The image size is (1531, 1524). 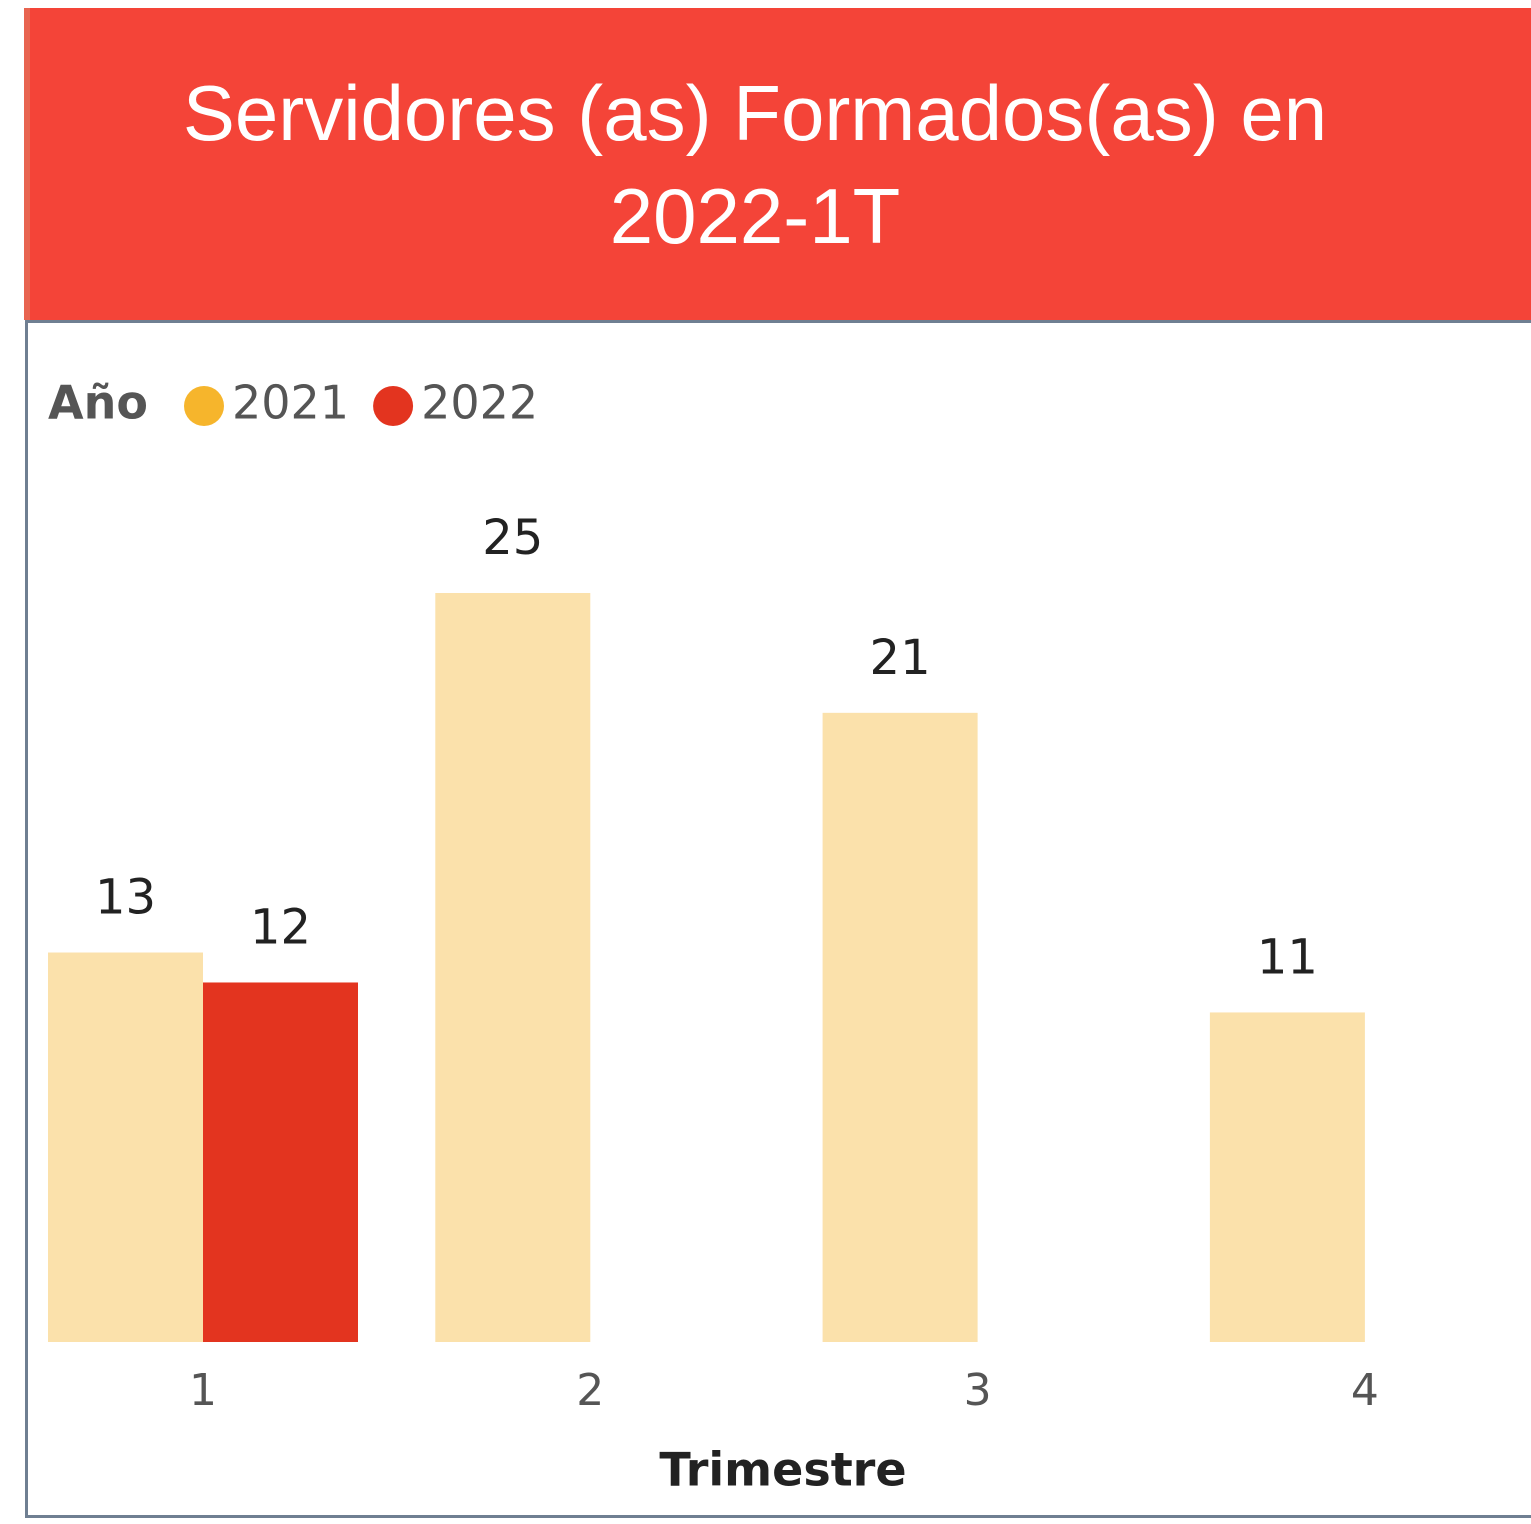 What do you see at coordinates (98, 403) in the screenshot?
I see `legend-title: Año` at bounding box center [98, 403].